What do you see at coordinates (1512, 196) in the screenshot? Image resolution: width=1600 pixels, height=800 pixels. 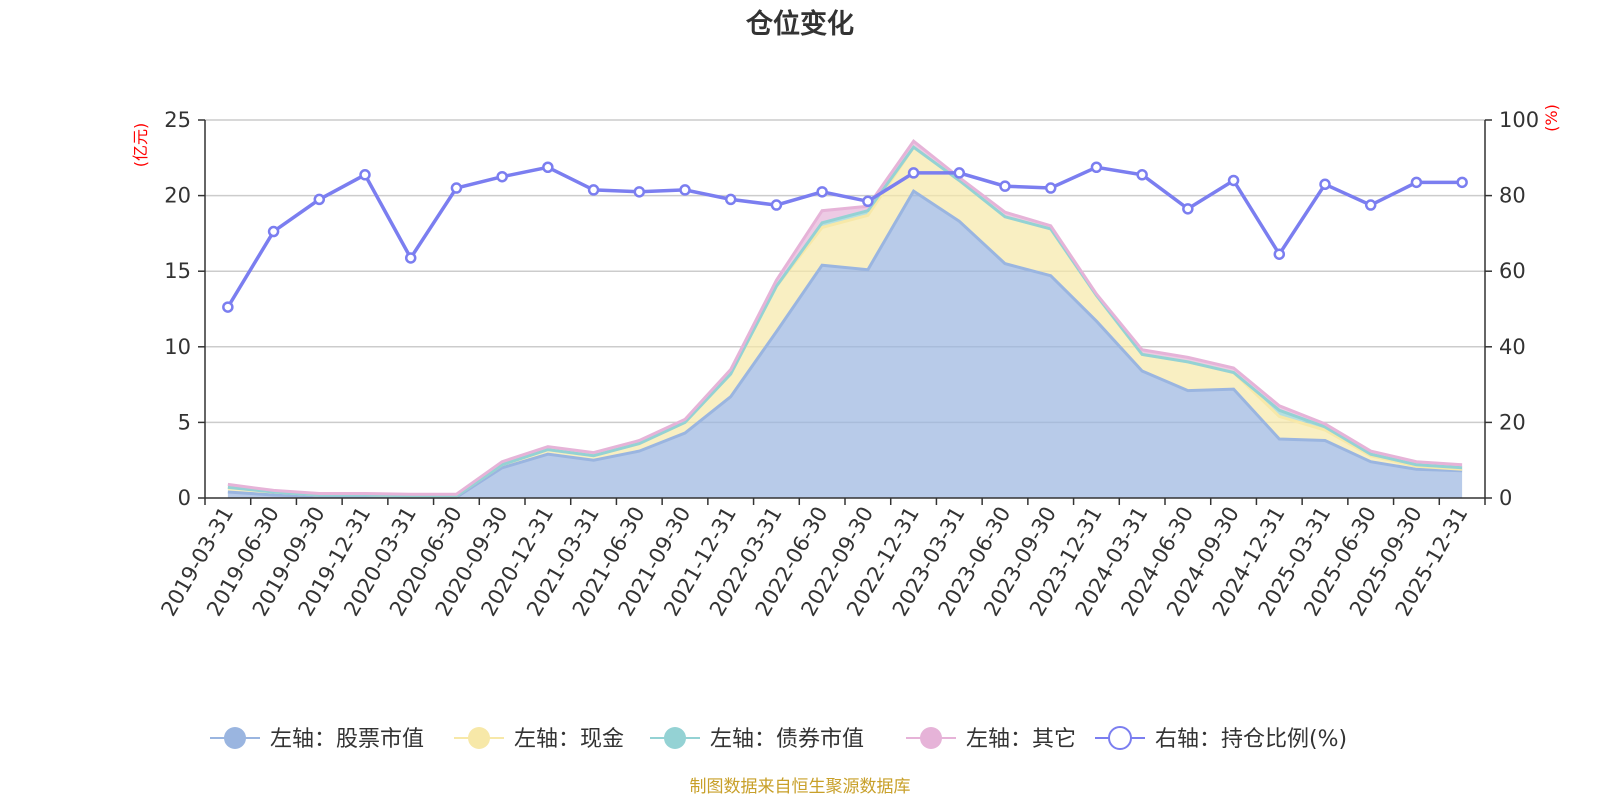 I see `right-axis-label: 80` at bounding box center [1512, 196].